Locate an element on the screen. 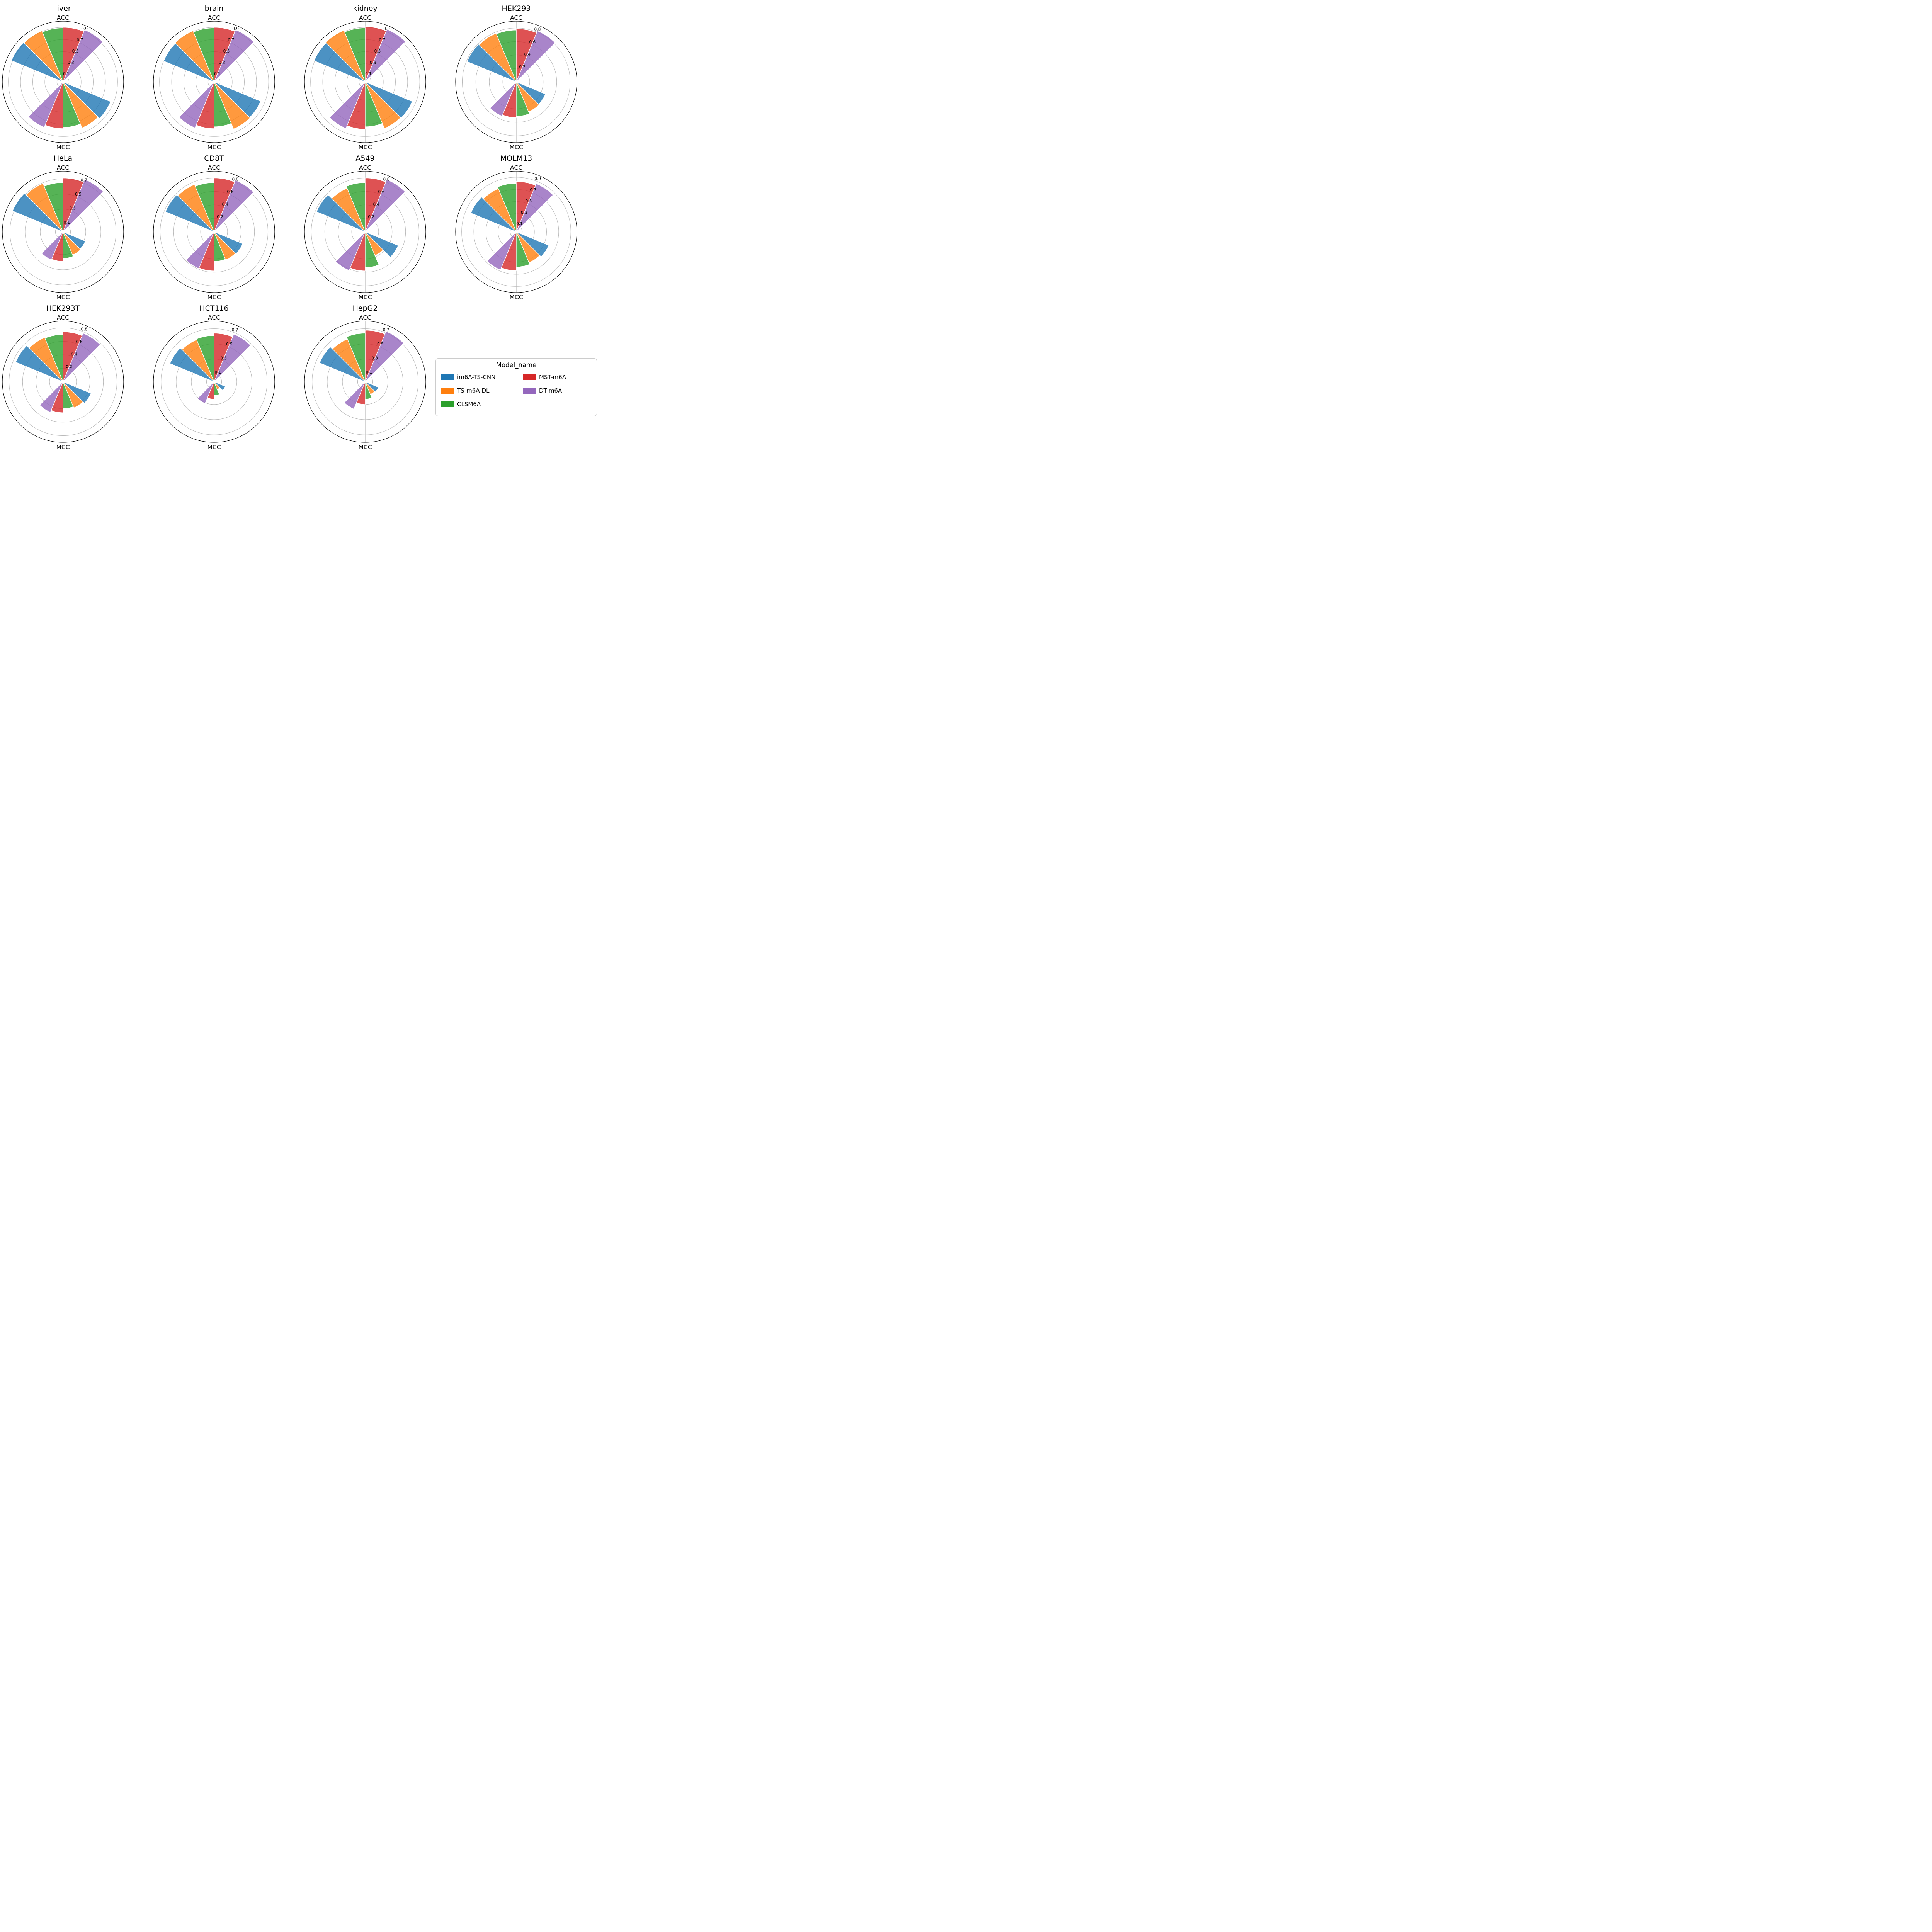 The image size is (1932, 1932). bar-CD8T-ACC-DT-m6A is located at coordinates (234, 206).